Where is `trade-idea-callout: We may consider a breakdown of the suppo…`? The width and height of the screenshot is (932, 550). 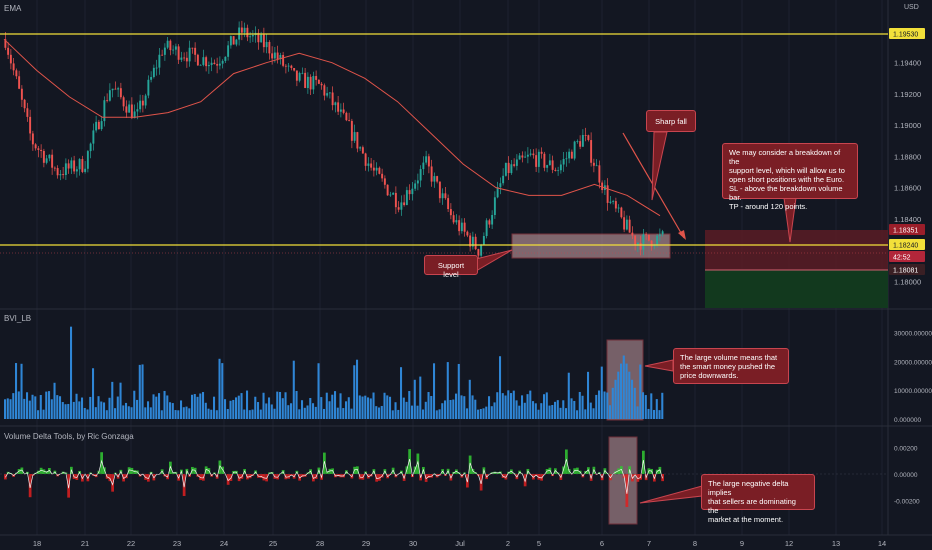
trade-idea-callout: We may consider a breakdown of the suppo… is located at coordinates (790, 177).